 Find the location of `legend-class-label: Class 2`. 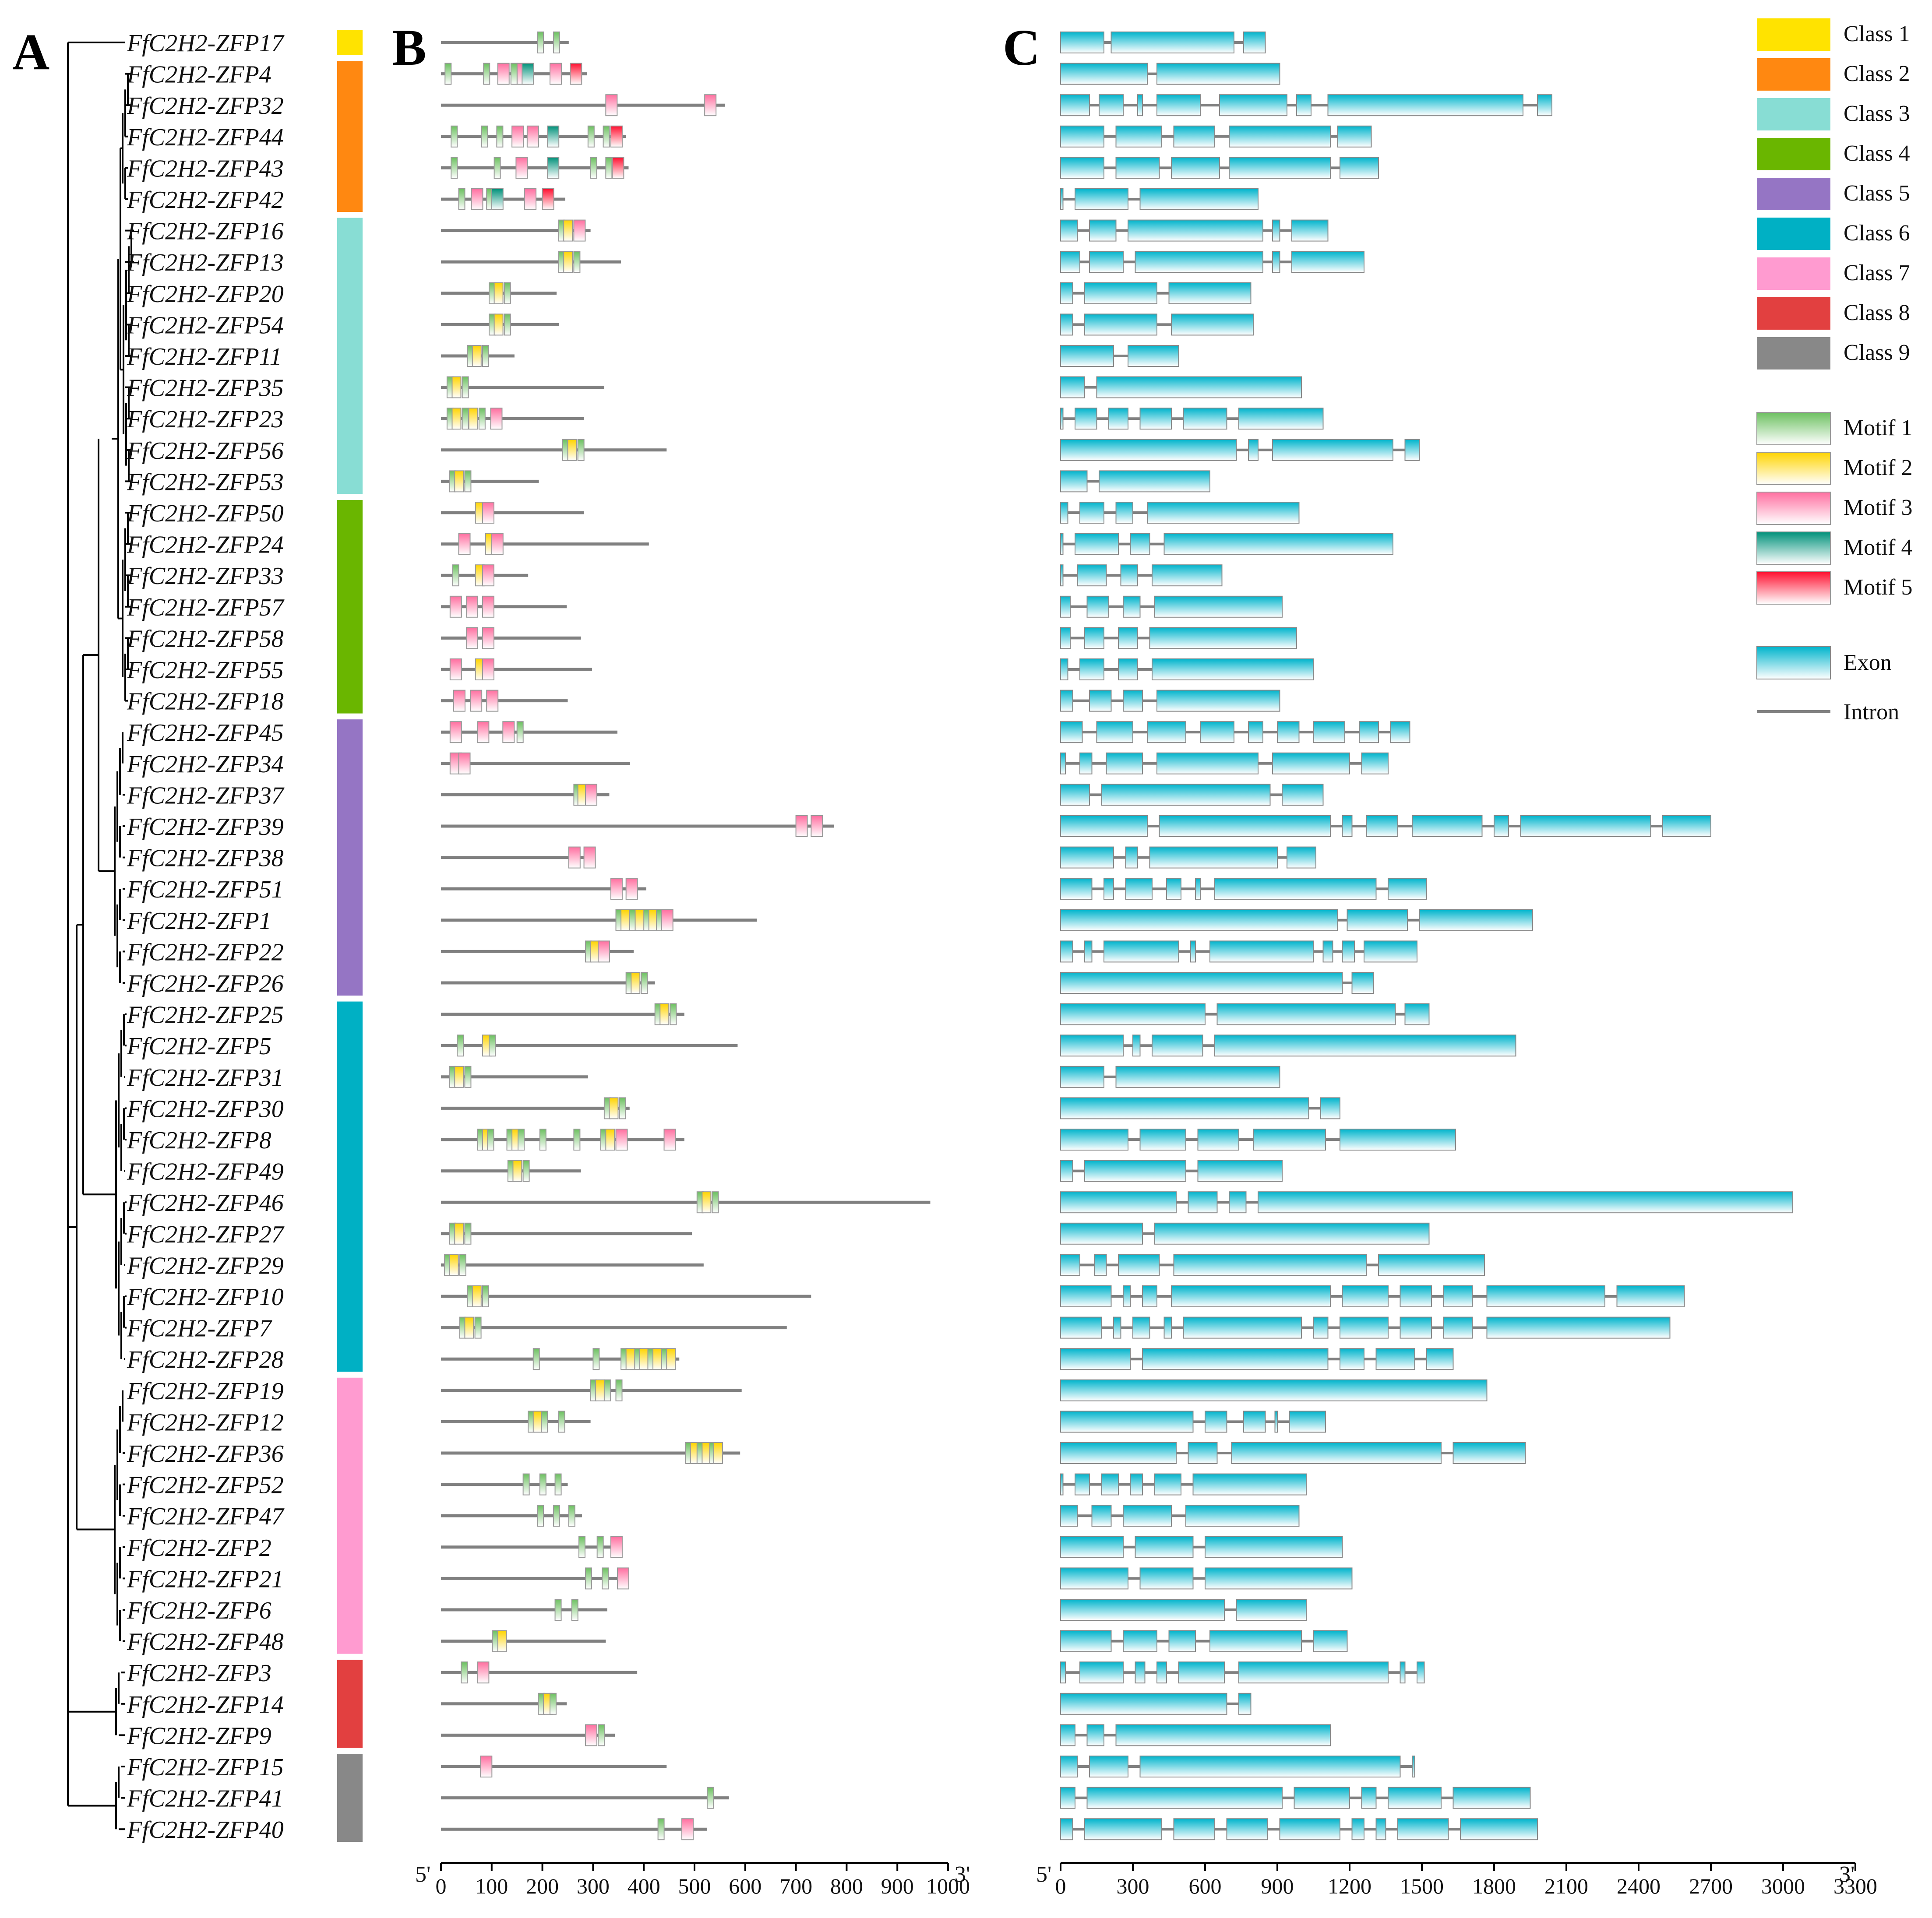

legend-class-label: Class 2 is located at coordinates (1877, 73).